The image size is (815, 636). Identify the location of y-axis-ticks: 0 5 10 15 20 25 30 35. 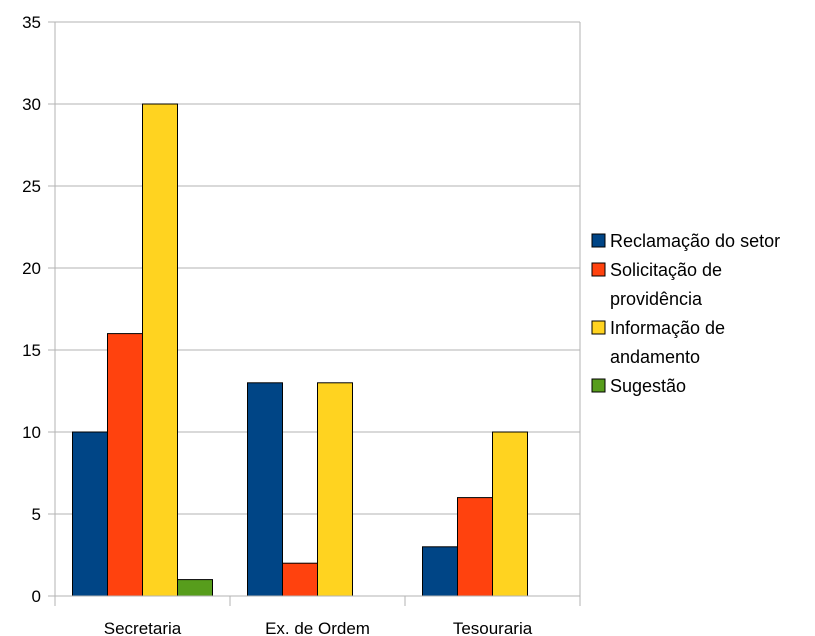
(38, 309).